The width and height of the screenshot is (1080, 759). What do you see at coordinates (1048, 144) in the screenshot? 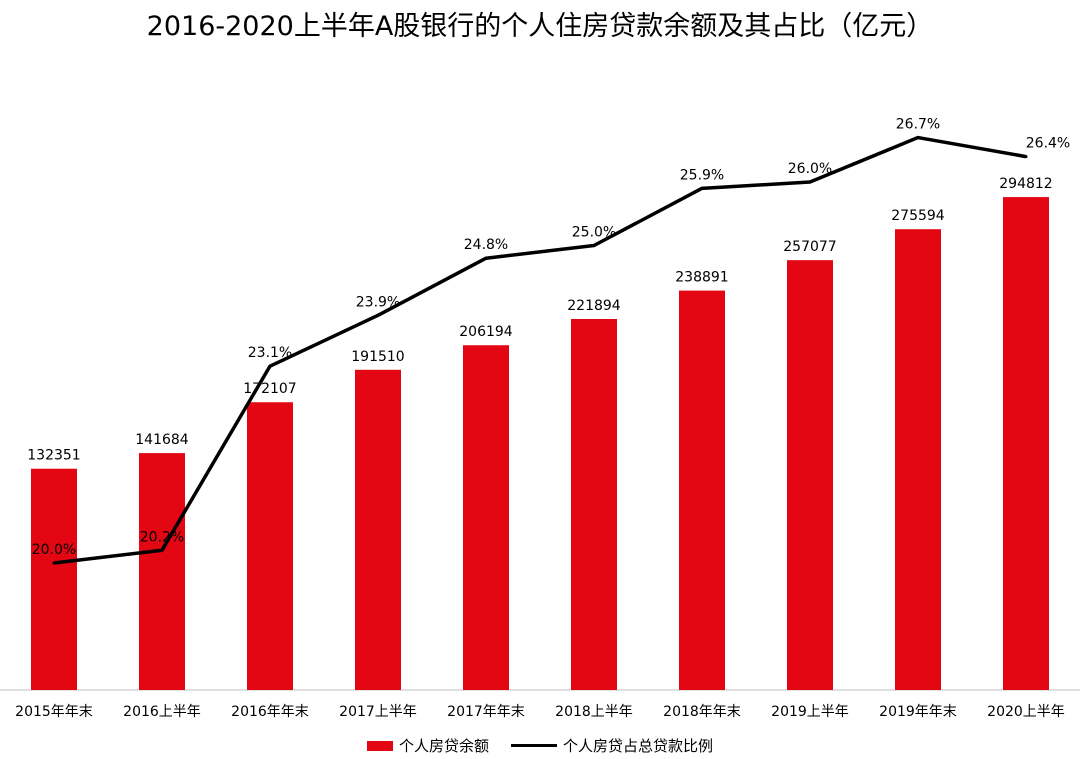
I see `line-value-label: 26.4%` at bounding box center [1048, 144].